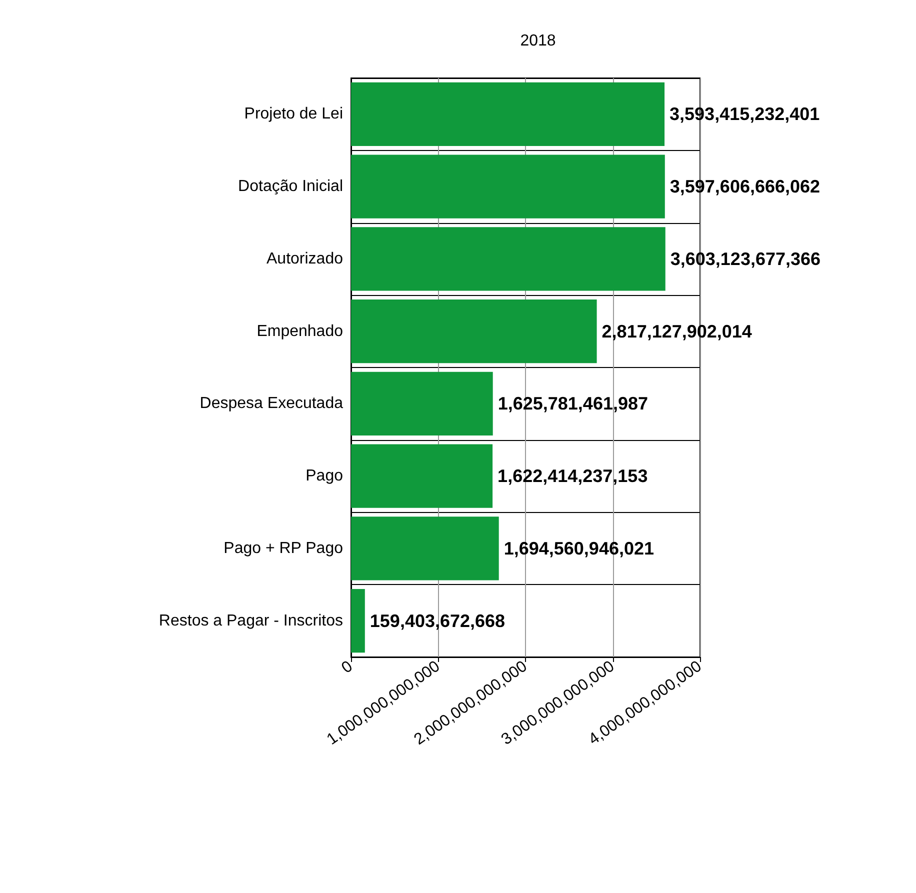  What do you see at coordinates (284, 548) in the screenshot?
I see `y-tick-label: Pago + RP Pago` at bounding box center [284, 548].